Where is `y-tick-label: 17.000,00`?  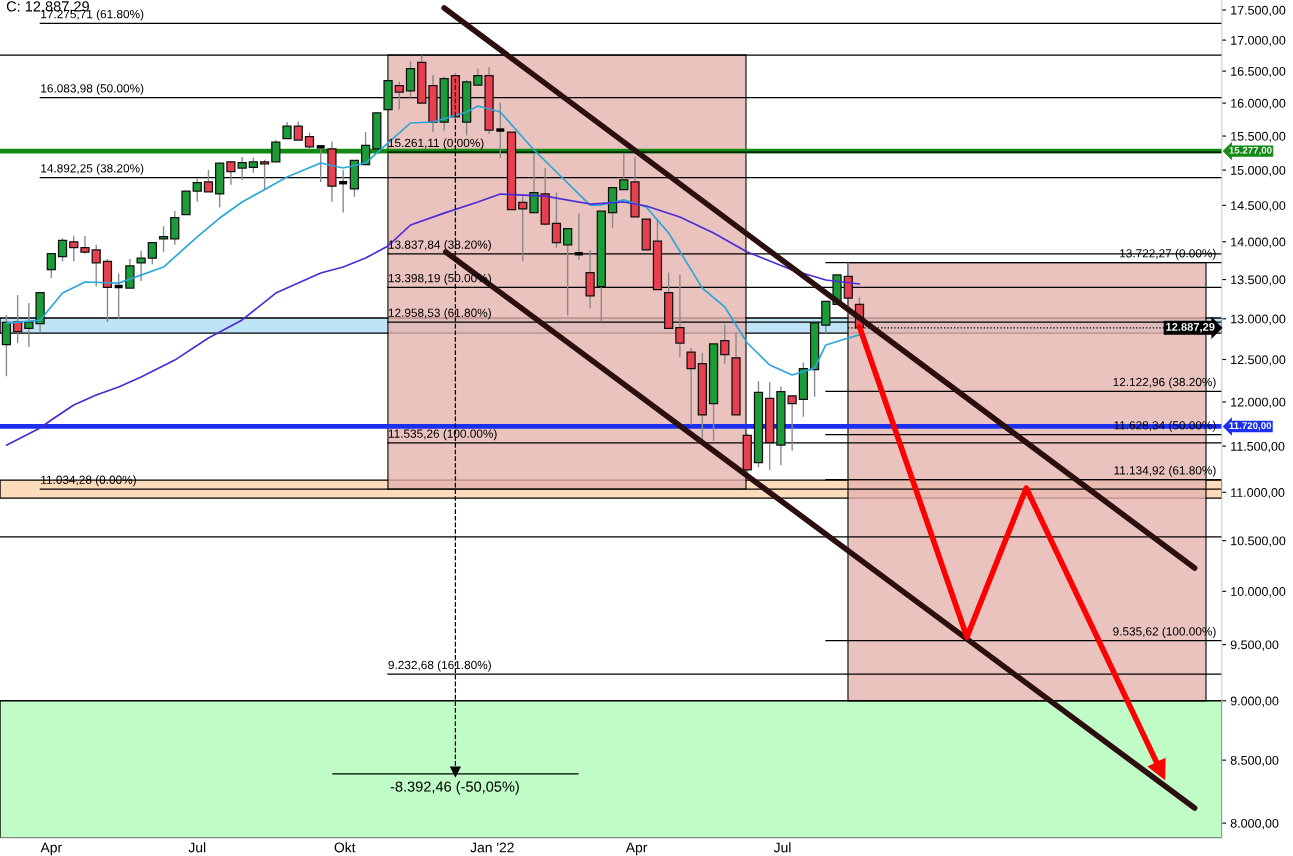 y-tick-label: 17.000,00 is located at coordinates (1258, 41).